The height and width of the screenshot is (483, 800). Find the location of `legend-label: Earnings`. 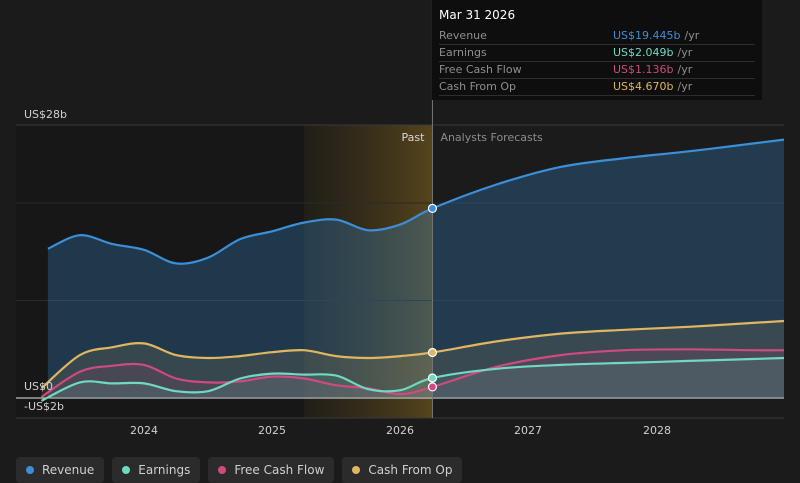

legend-label: Earnings is located at coordinates (164, 470).